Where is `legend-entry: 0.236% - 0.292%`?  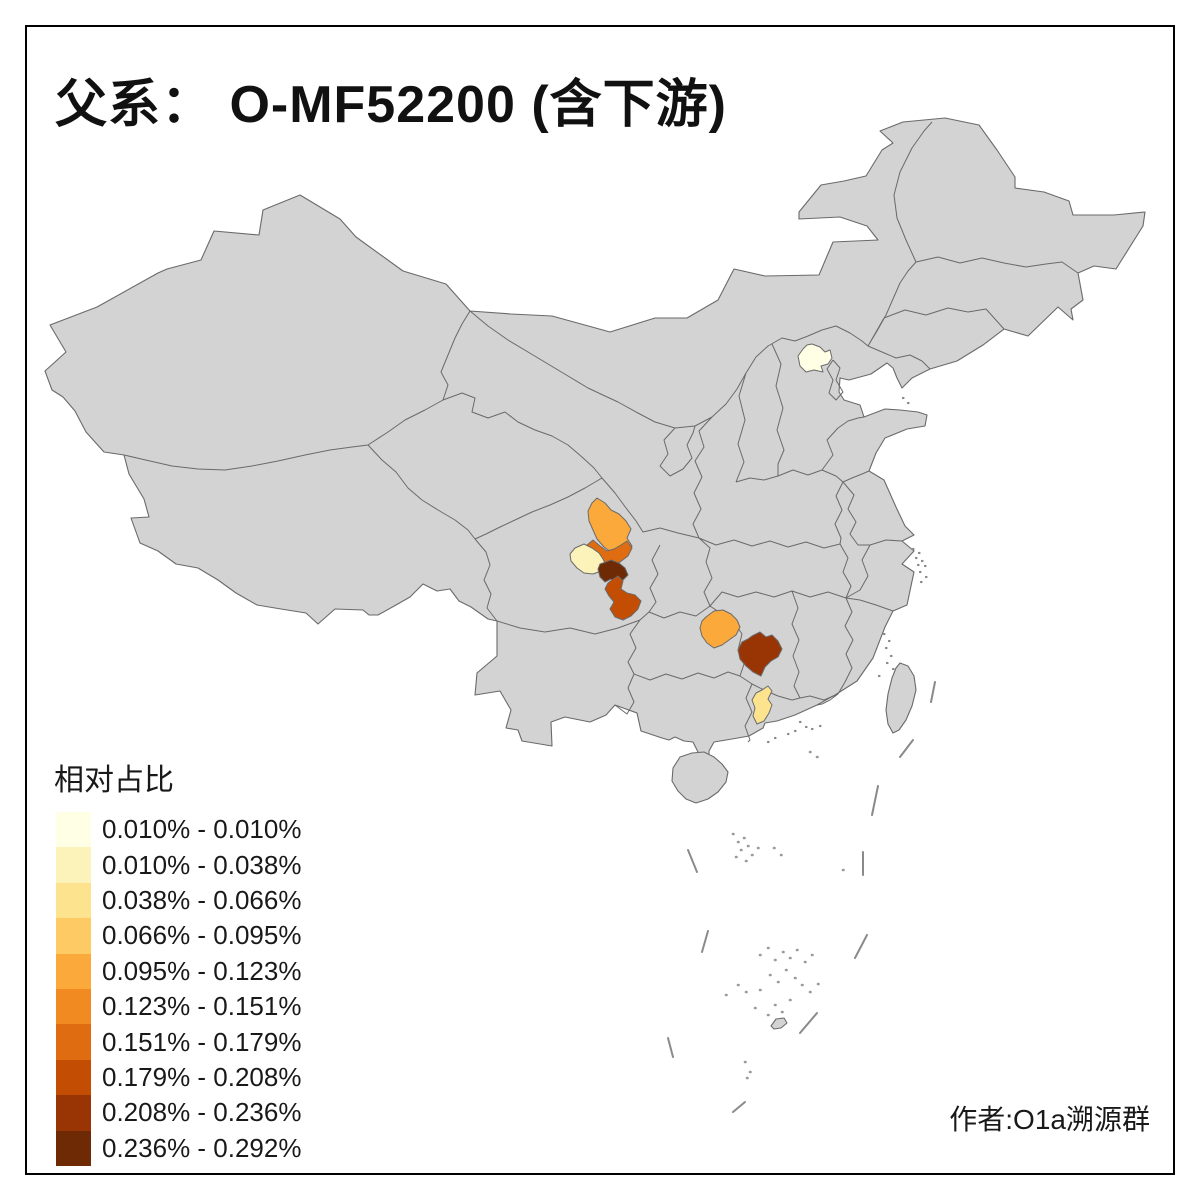 legend-entry: 0.236% - 0.292% is located at coordinates (179, 1148).